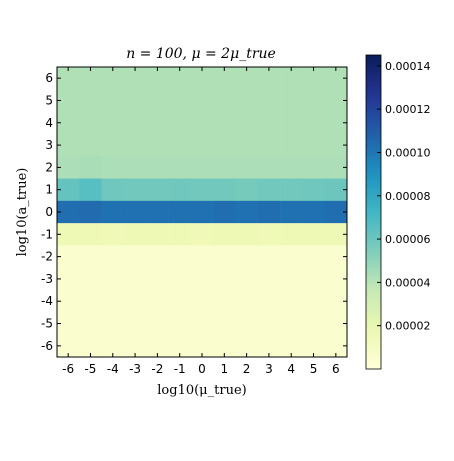  Describe the element at coordinates (291, 369) in the screenshot. I see `x-tick-label: 4` at that location.